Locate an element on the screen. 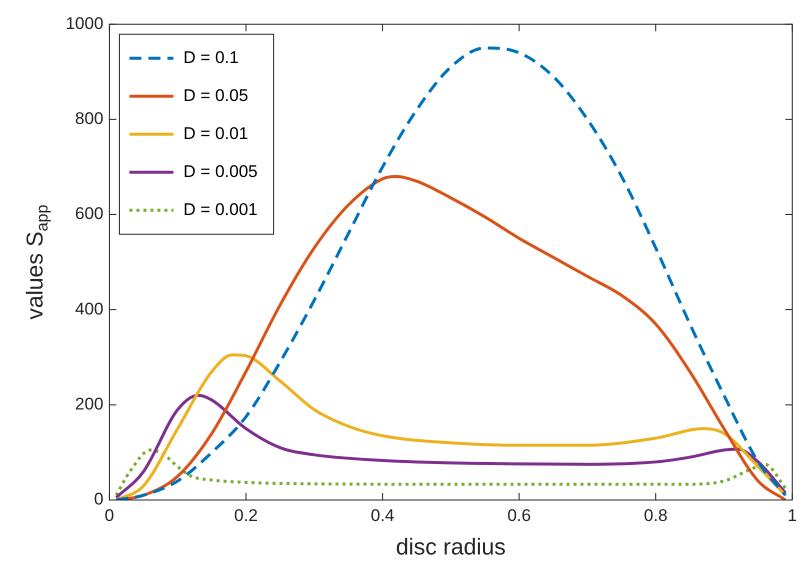 This screenshot has height=570, width=803. y-tick-label: 0 is located at coordinates (99, 499).